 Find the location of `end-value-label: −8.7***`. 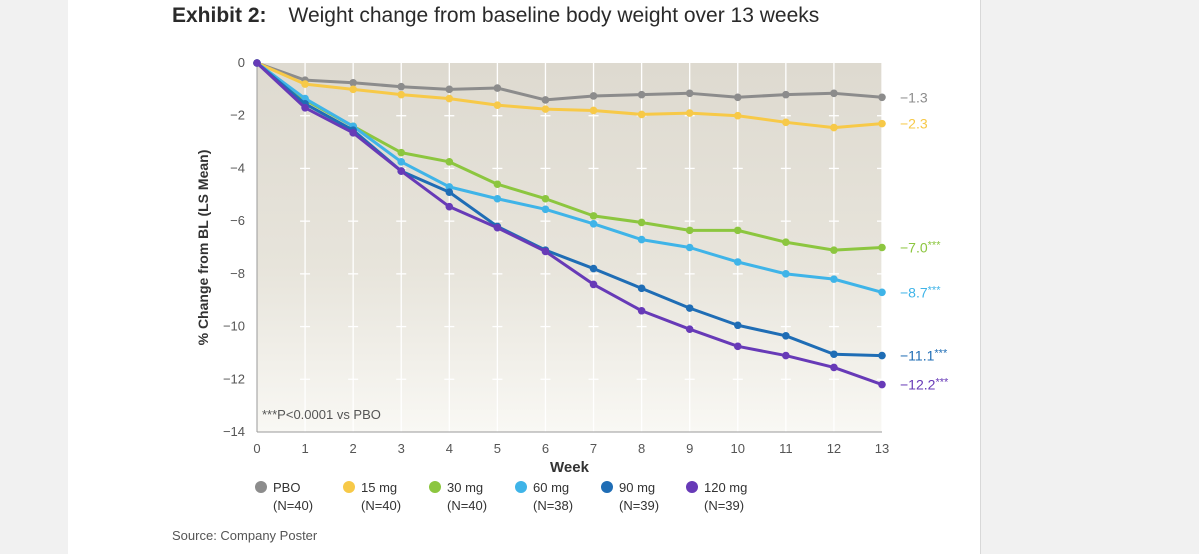

end-value-label: −8.7*** is located at coordinates (920, 292).